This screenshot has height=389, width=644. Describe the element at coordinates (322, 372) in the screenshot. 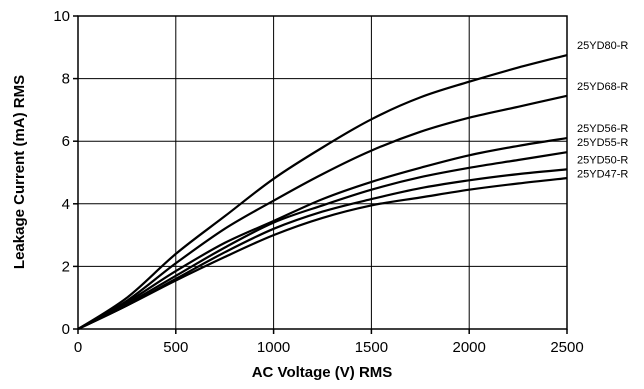

I see `x-axis-title: AC Voltage (V) RMS` at that location.